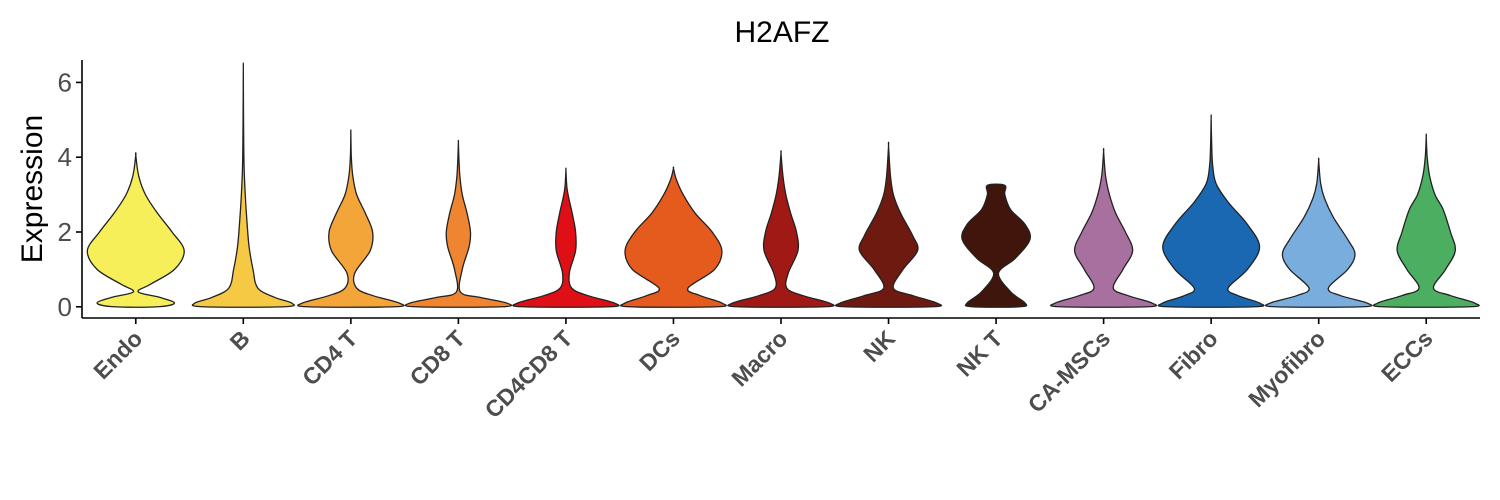 The height and width of the screenshot is (500, 1500). Describe the element at coordinates (879, 346) in the screenshot. I see `x-tick-label: NK` at that location.